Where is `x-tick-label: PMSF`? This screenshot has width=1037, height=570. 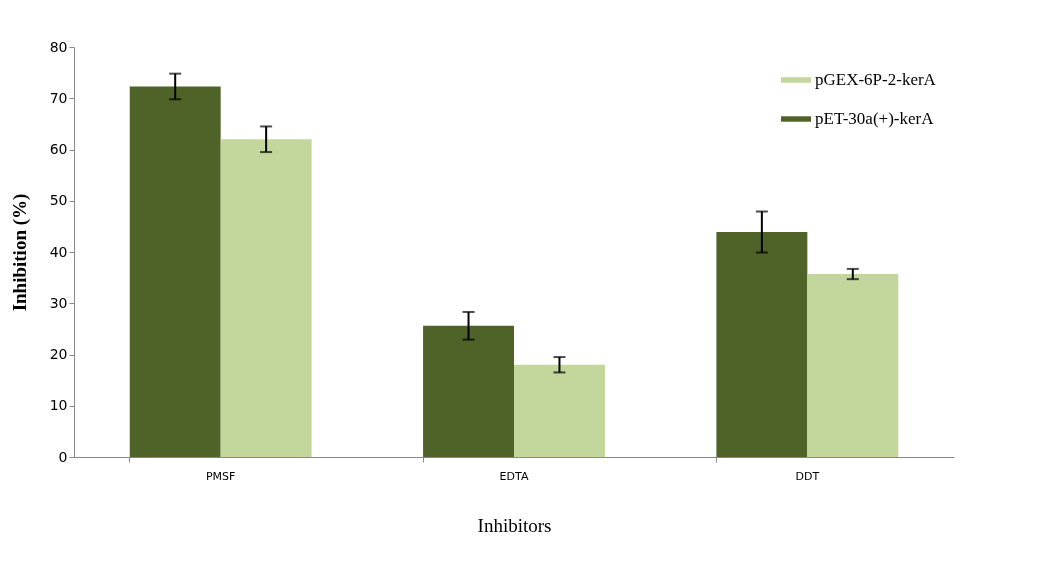
x-tick-label: PMSF is located at coordinates (220, 476).